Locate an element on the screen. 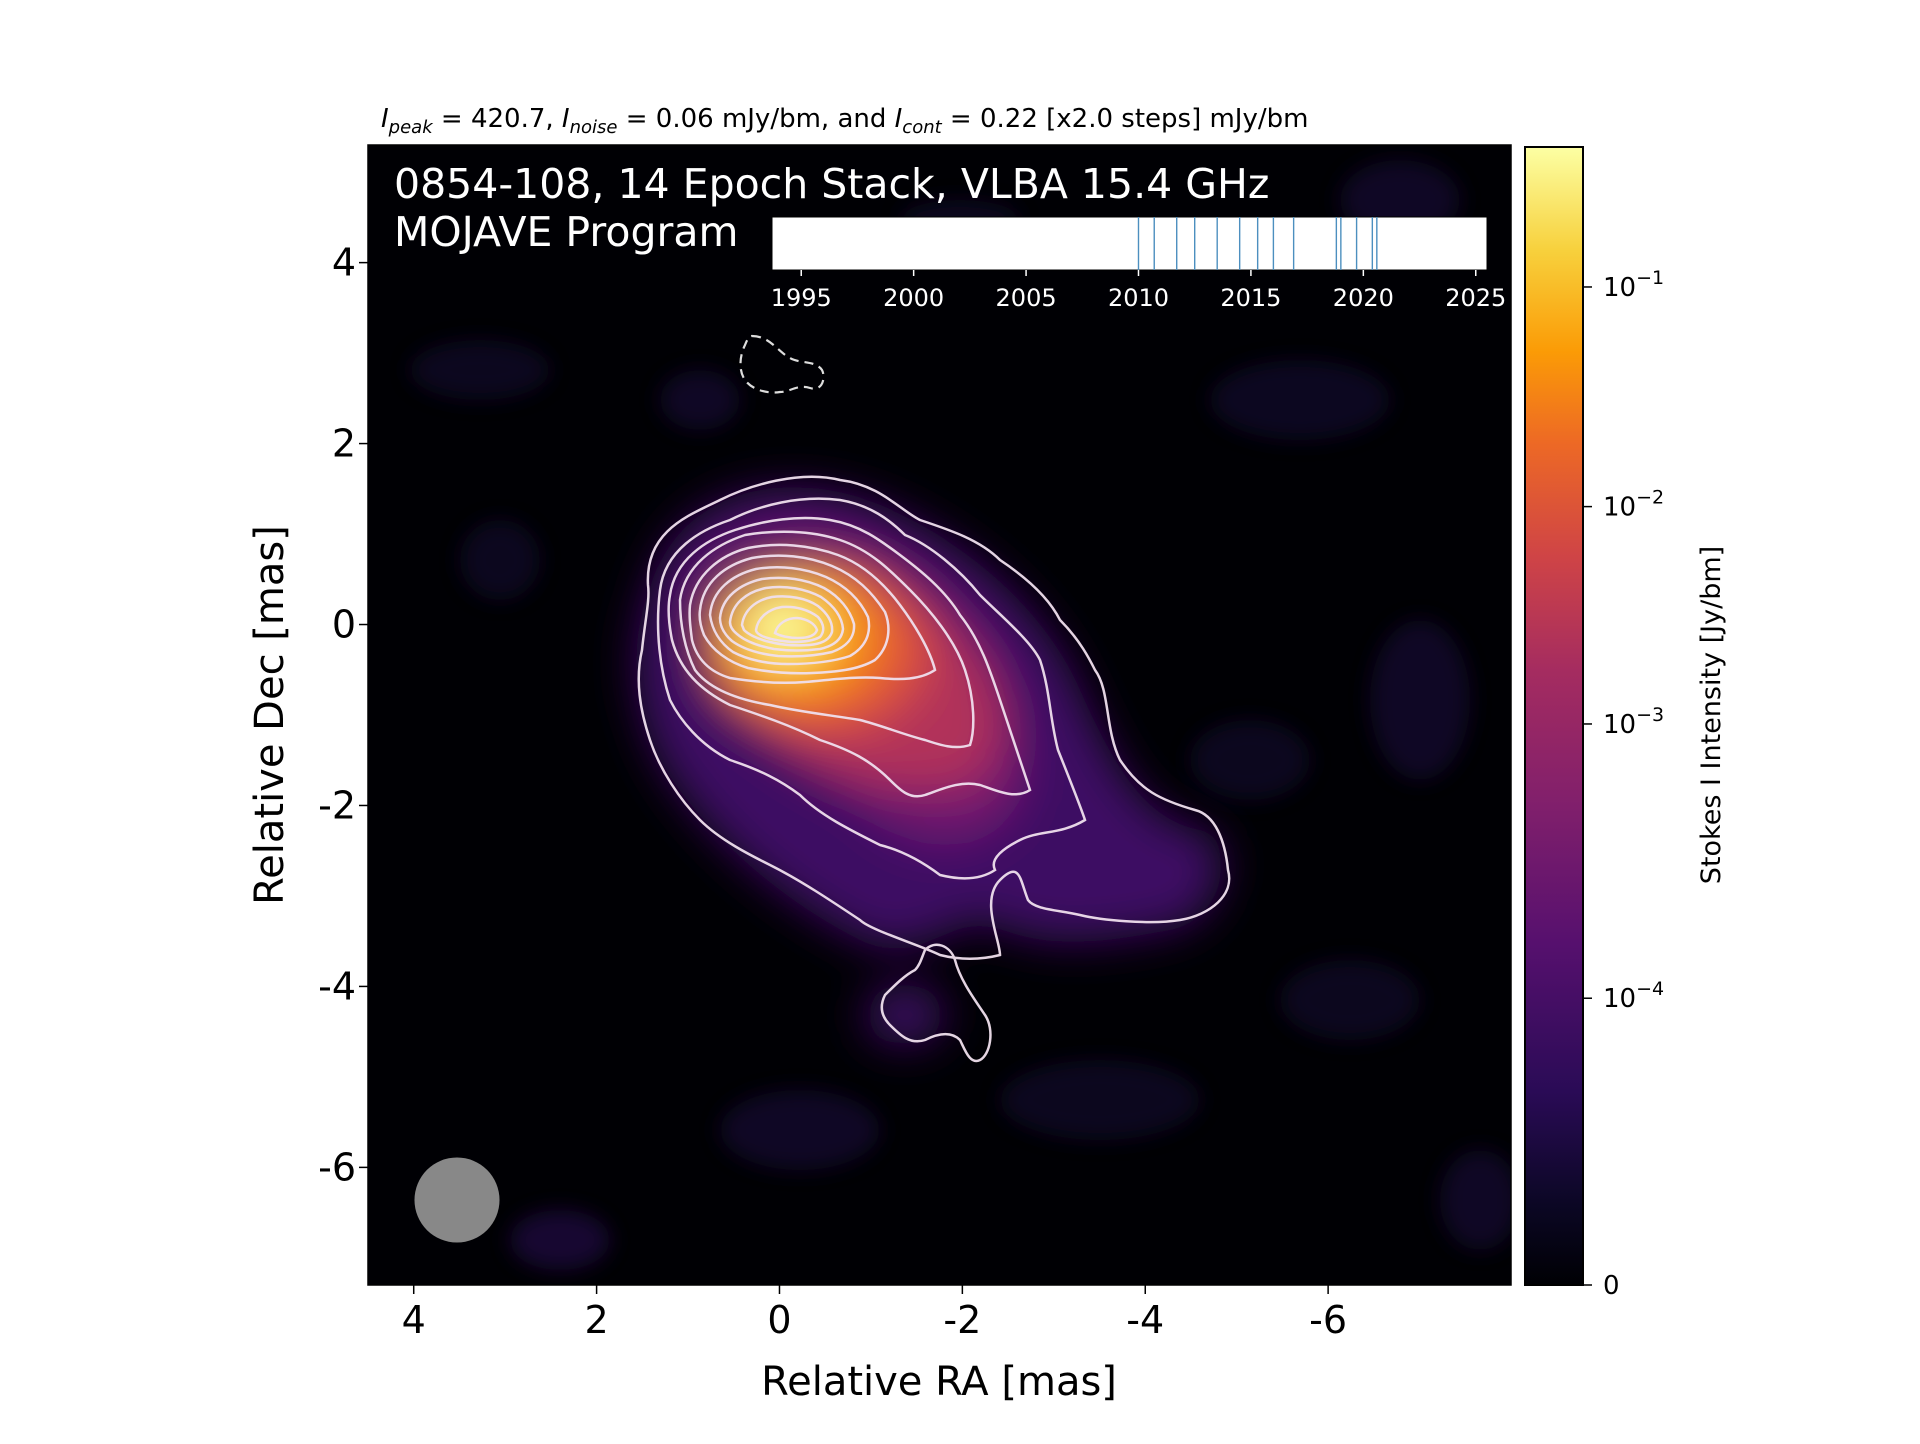  epoch-timeline: 1995 2000 2005 2010 2015 2020 2025 is located at coordinates (1138, 264).